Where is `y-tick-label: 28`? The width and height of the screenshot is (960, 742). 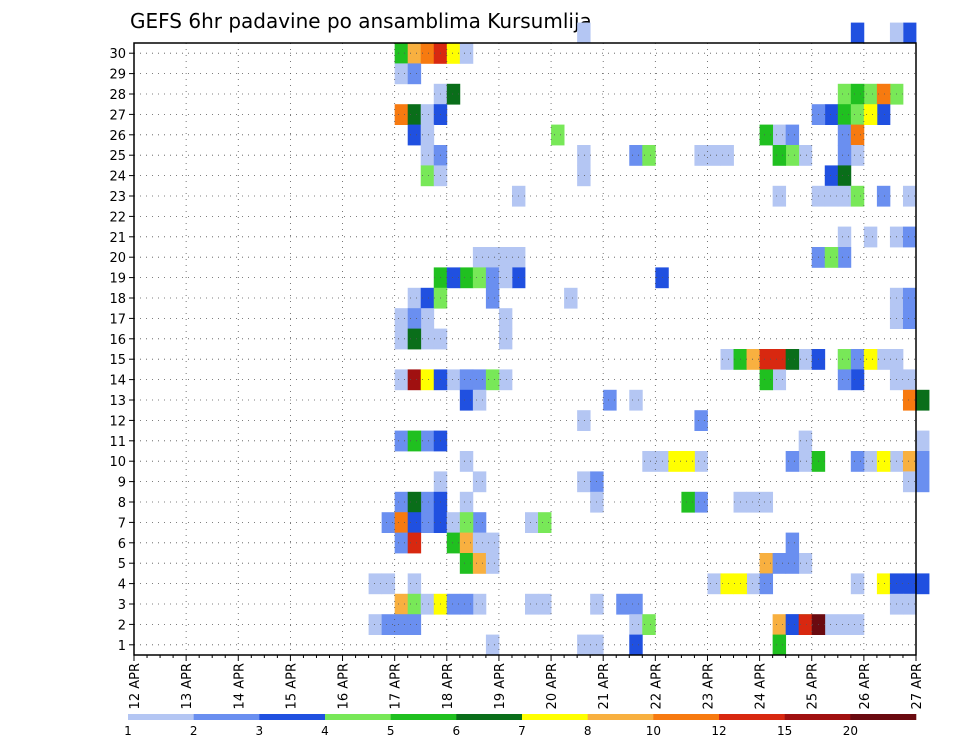 y-tick-label: 28 is located at coordinates (117, 95).